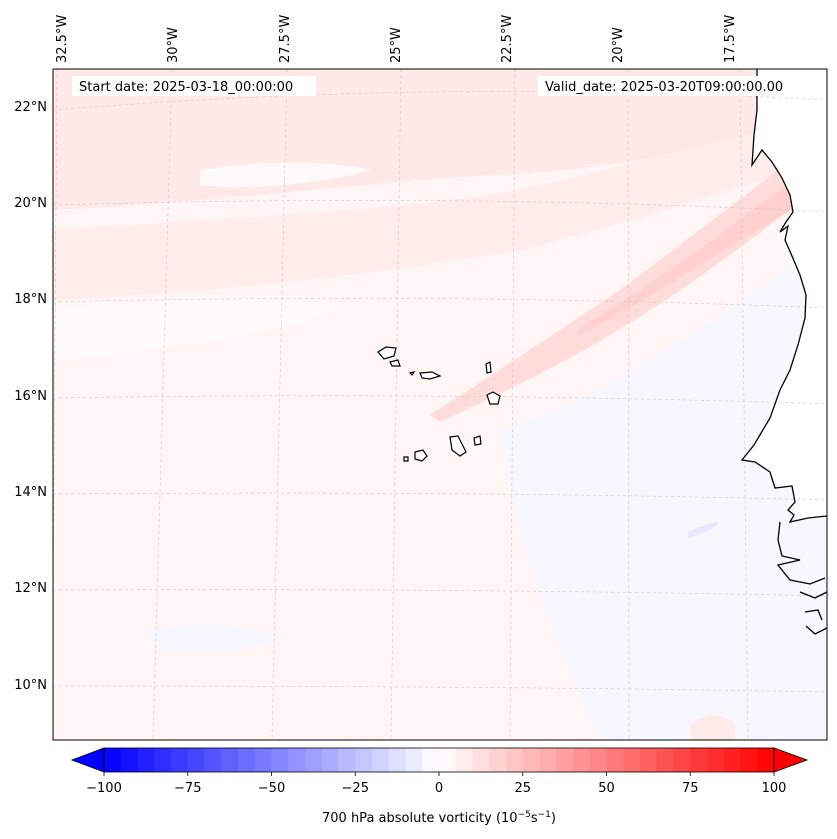 This screenshot has height=839, width=837. Describe the element at coordinates (606, 788) in the screenshot. I see `colorbar-tick-label: 50` at that location.